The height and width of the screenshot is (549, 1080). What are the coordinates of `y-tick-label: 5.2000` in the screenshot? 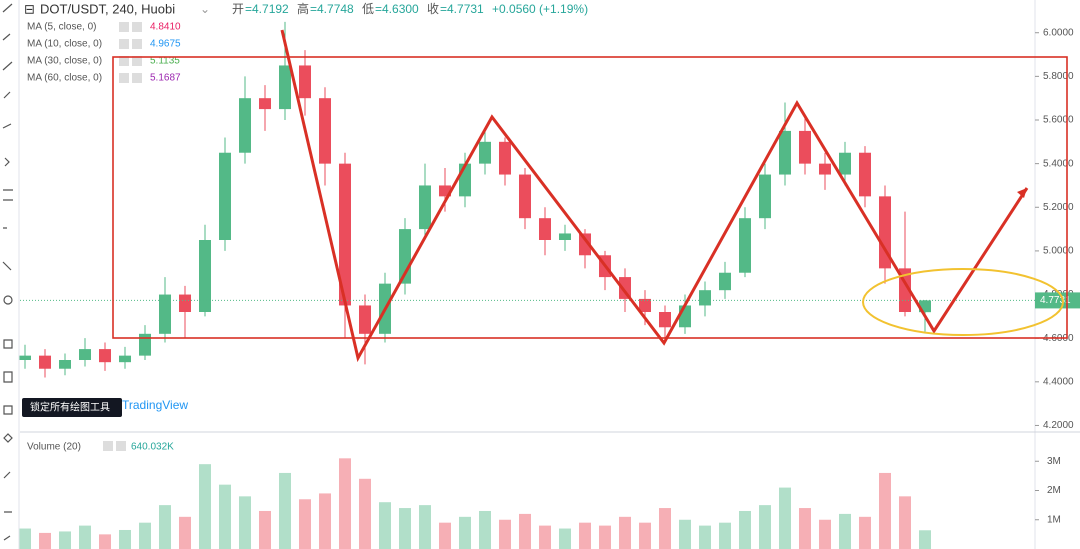 It's located at (1058, 207).